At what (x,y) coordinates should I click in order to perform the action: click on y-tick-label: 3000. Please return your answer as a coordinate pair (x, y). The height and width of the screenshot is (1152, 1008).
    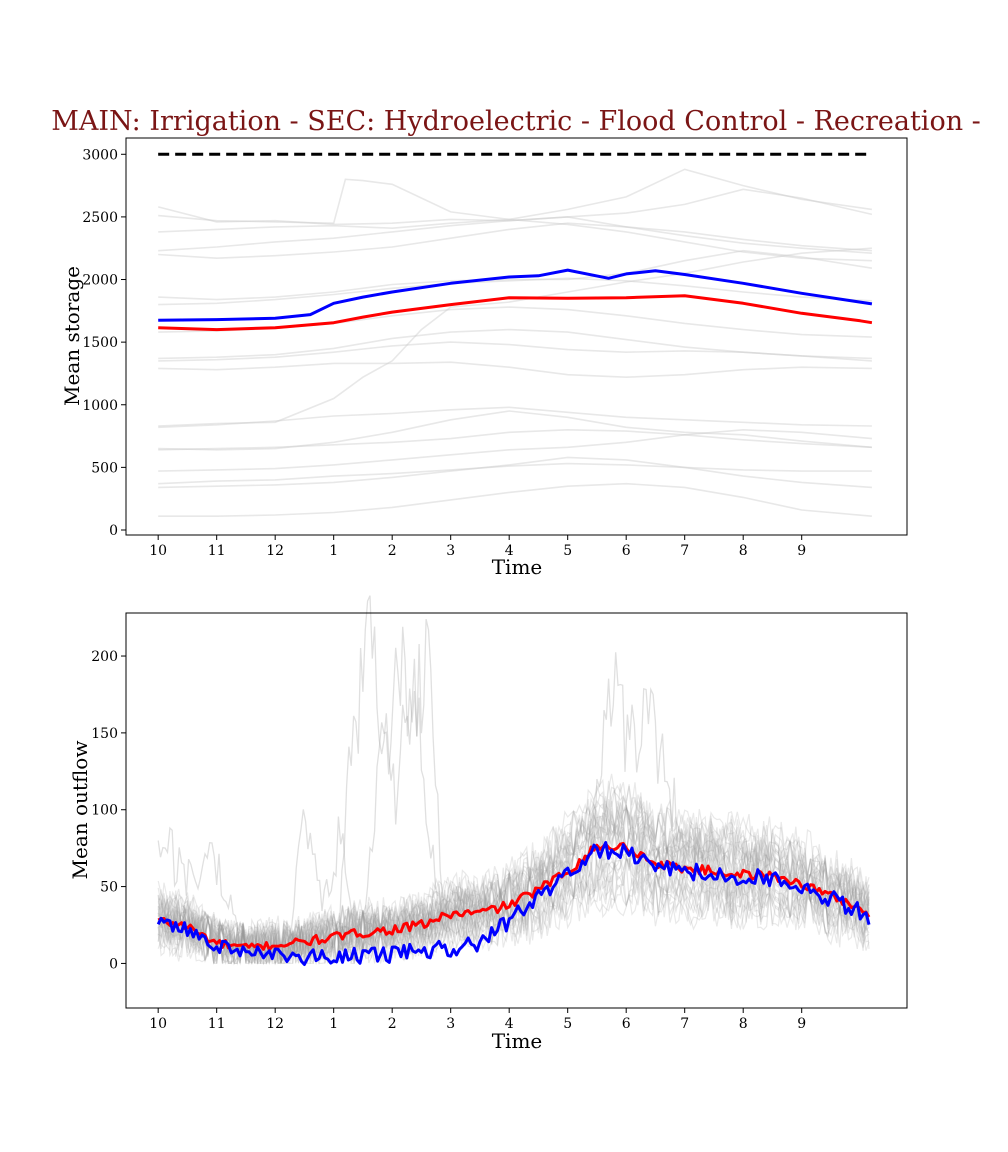
    Looking at the image, I should click on (100, 155).